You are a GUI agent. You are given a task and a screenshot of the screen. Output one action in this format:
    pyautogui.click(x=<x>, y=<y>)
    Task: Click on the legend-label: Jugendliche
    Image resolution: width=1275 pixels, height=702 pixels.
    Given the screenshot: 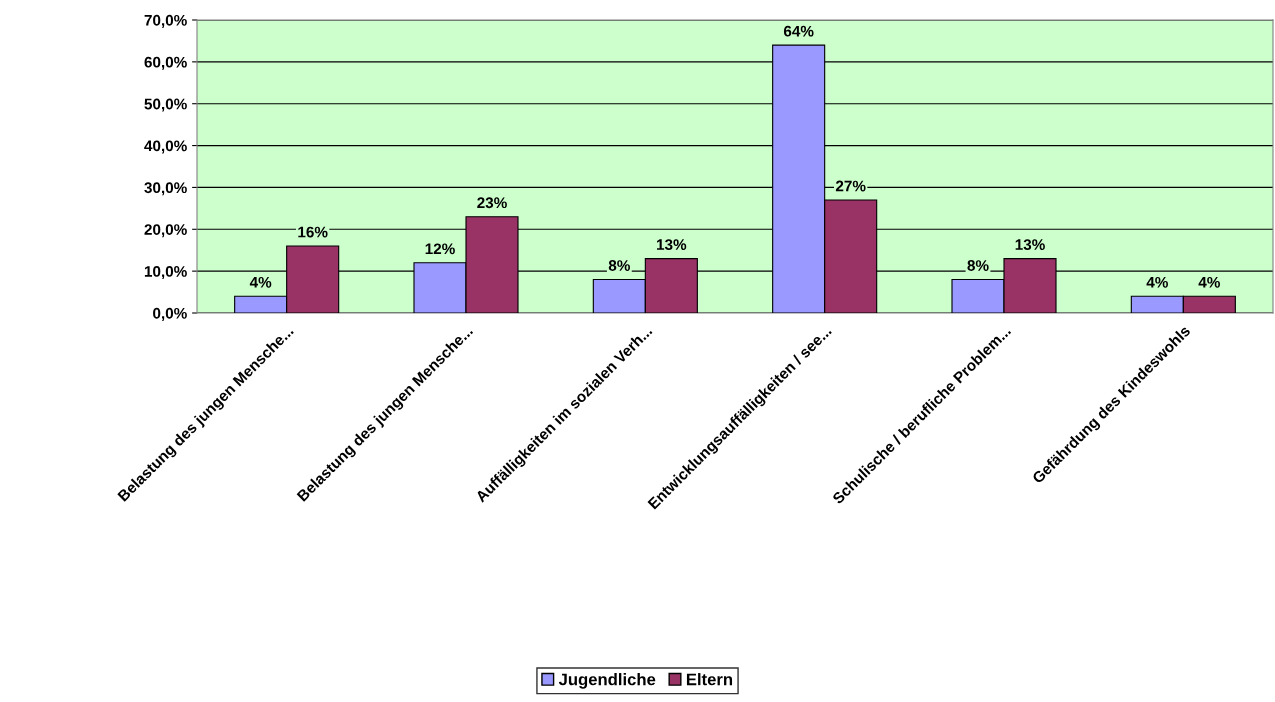 What is the action you would take?
    pyautogui.click(x=607, y=681)
    